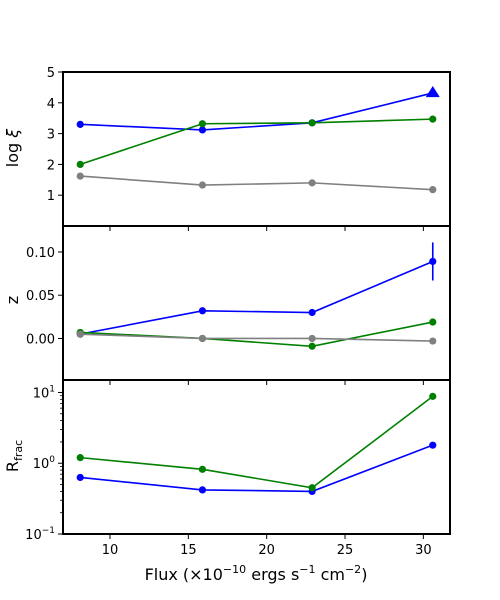 This screenshot has height=600, width=500. I want to click on ylabel-middle: z, so click(12, 300).